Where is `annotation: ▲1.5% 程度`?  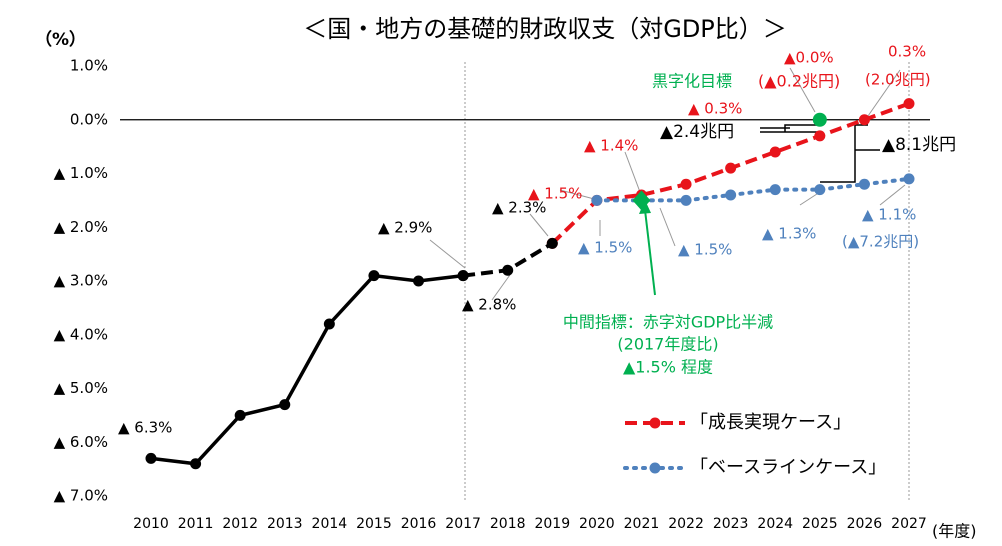 annotation: ▲1.5% 程度 is located at coordinates (668, 367).